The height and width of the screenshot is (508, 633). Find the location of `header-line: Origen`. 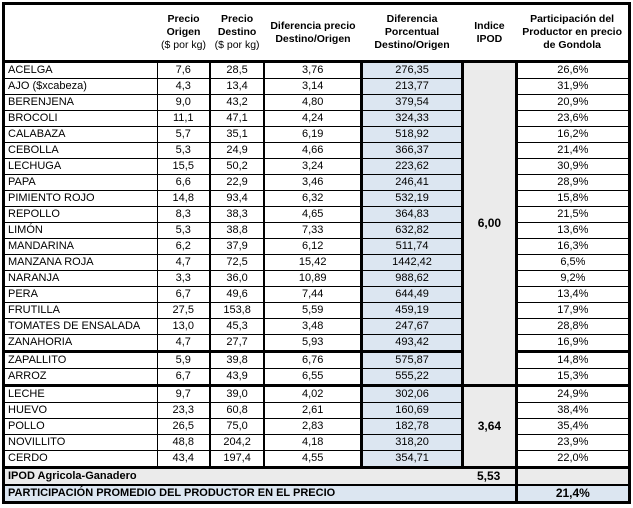

header-line: Origen is located at coordinates (183, 32).